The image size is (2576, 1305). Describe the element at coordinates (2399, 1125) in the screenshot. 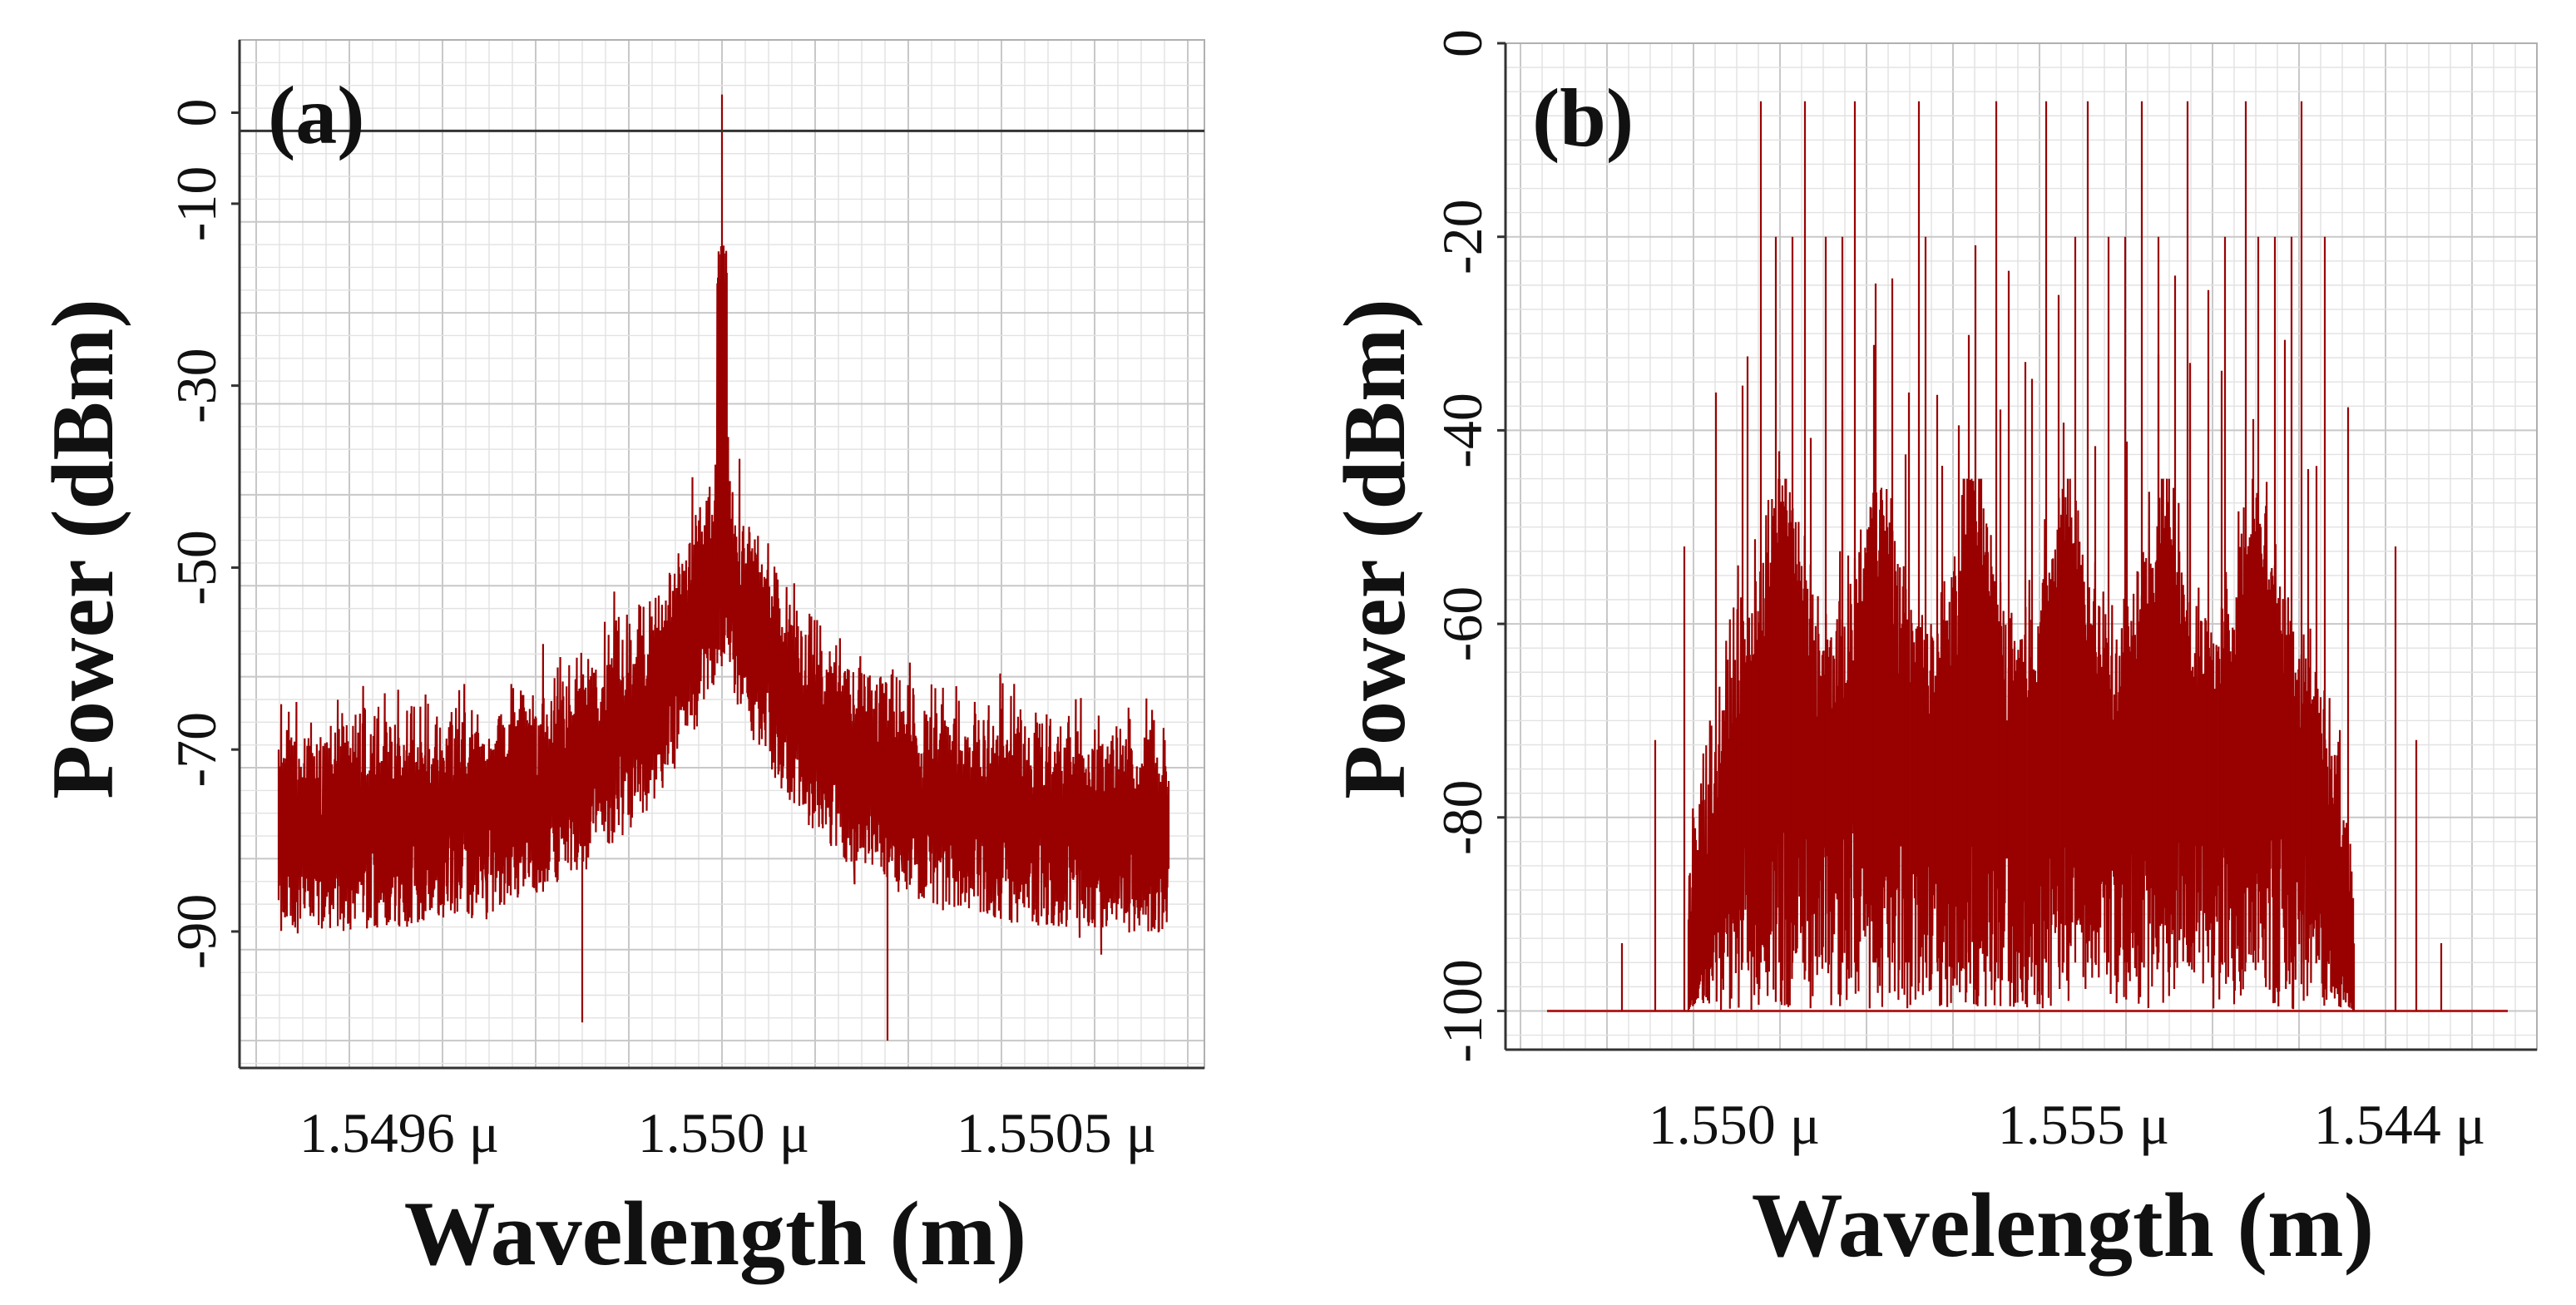

I see `x-tick-b-2: 1.544 μ` at that location.